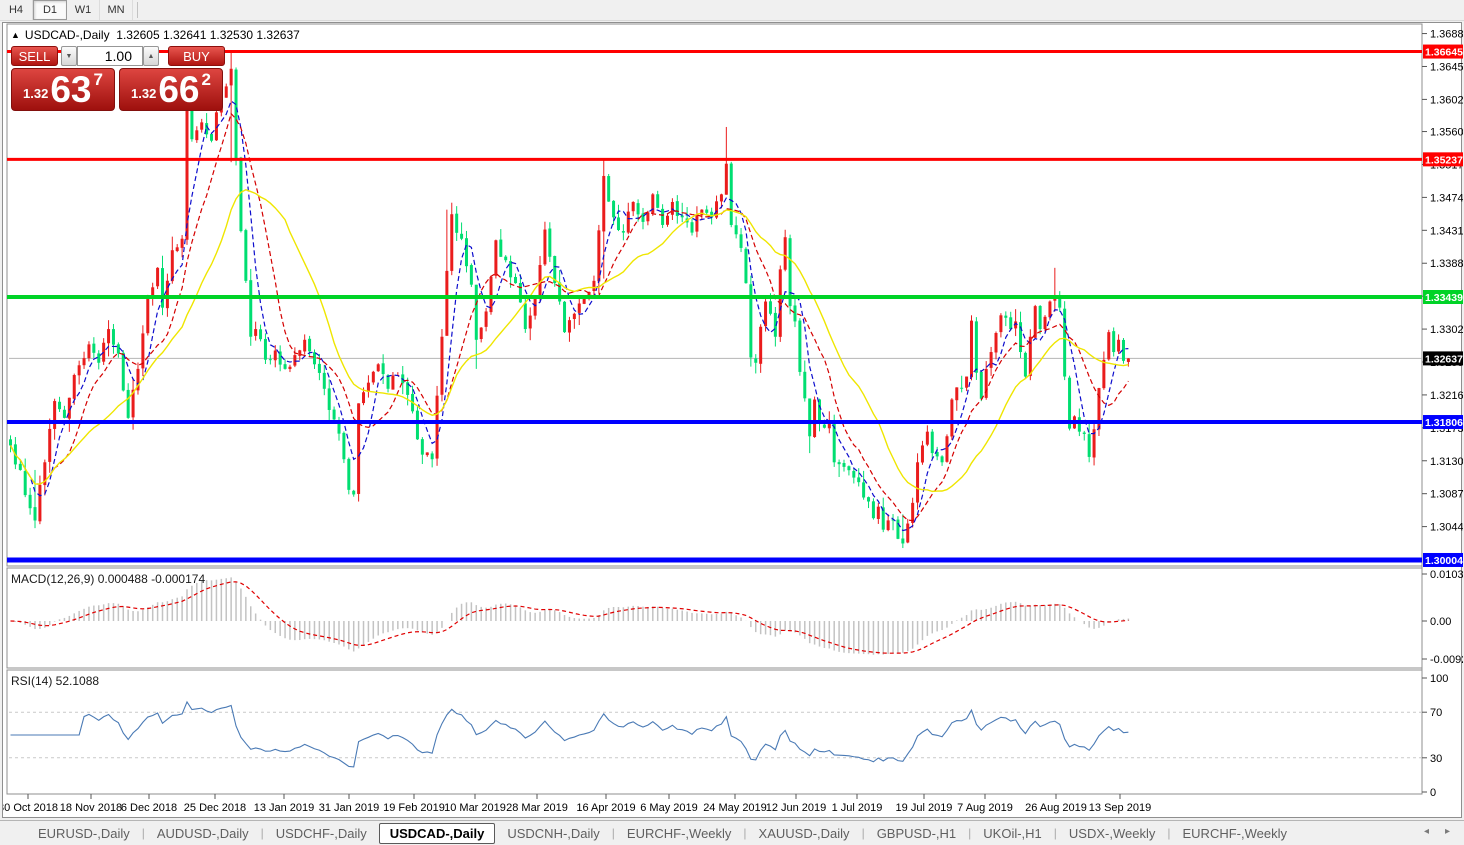 The width and height of the screenshot is (1464, 845). Describe the element at coordinates (1112, 833) in the screenshot. I see `tab-usdx-weekly: USDX-,Weekly` at that location.